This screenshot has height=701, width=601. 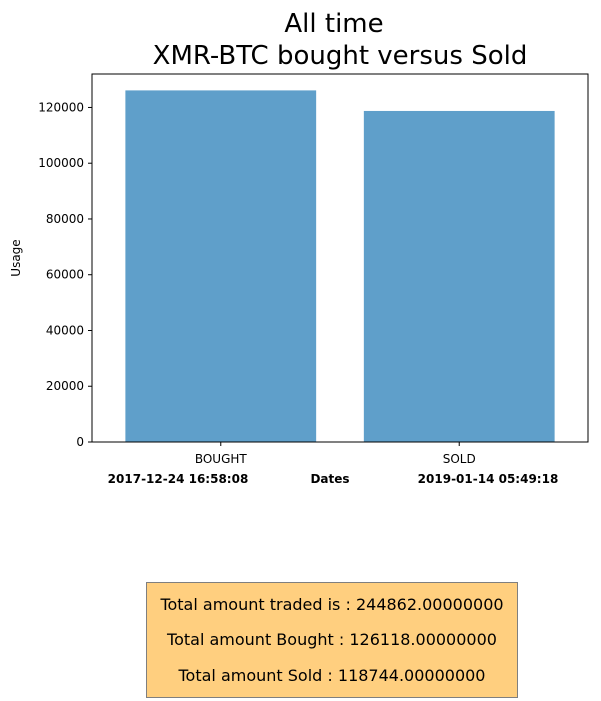 I want to click on y-tick-label: 100000, so click(x=61, y=163).